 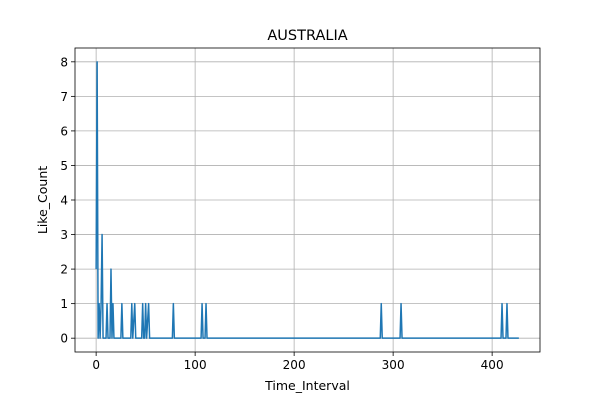 I want to click on y-tick-label: 7, so click(x=64, y=97).